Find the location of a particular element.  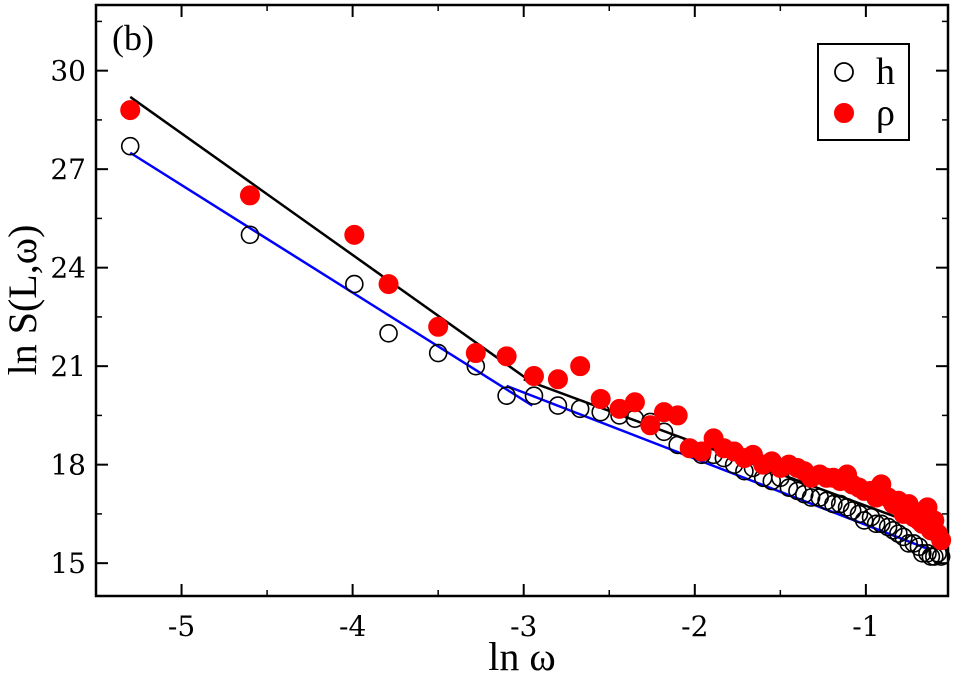

y-tick-label: 30 is located at coordinates (68, 71).